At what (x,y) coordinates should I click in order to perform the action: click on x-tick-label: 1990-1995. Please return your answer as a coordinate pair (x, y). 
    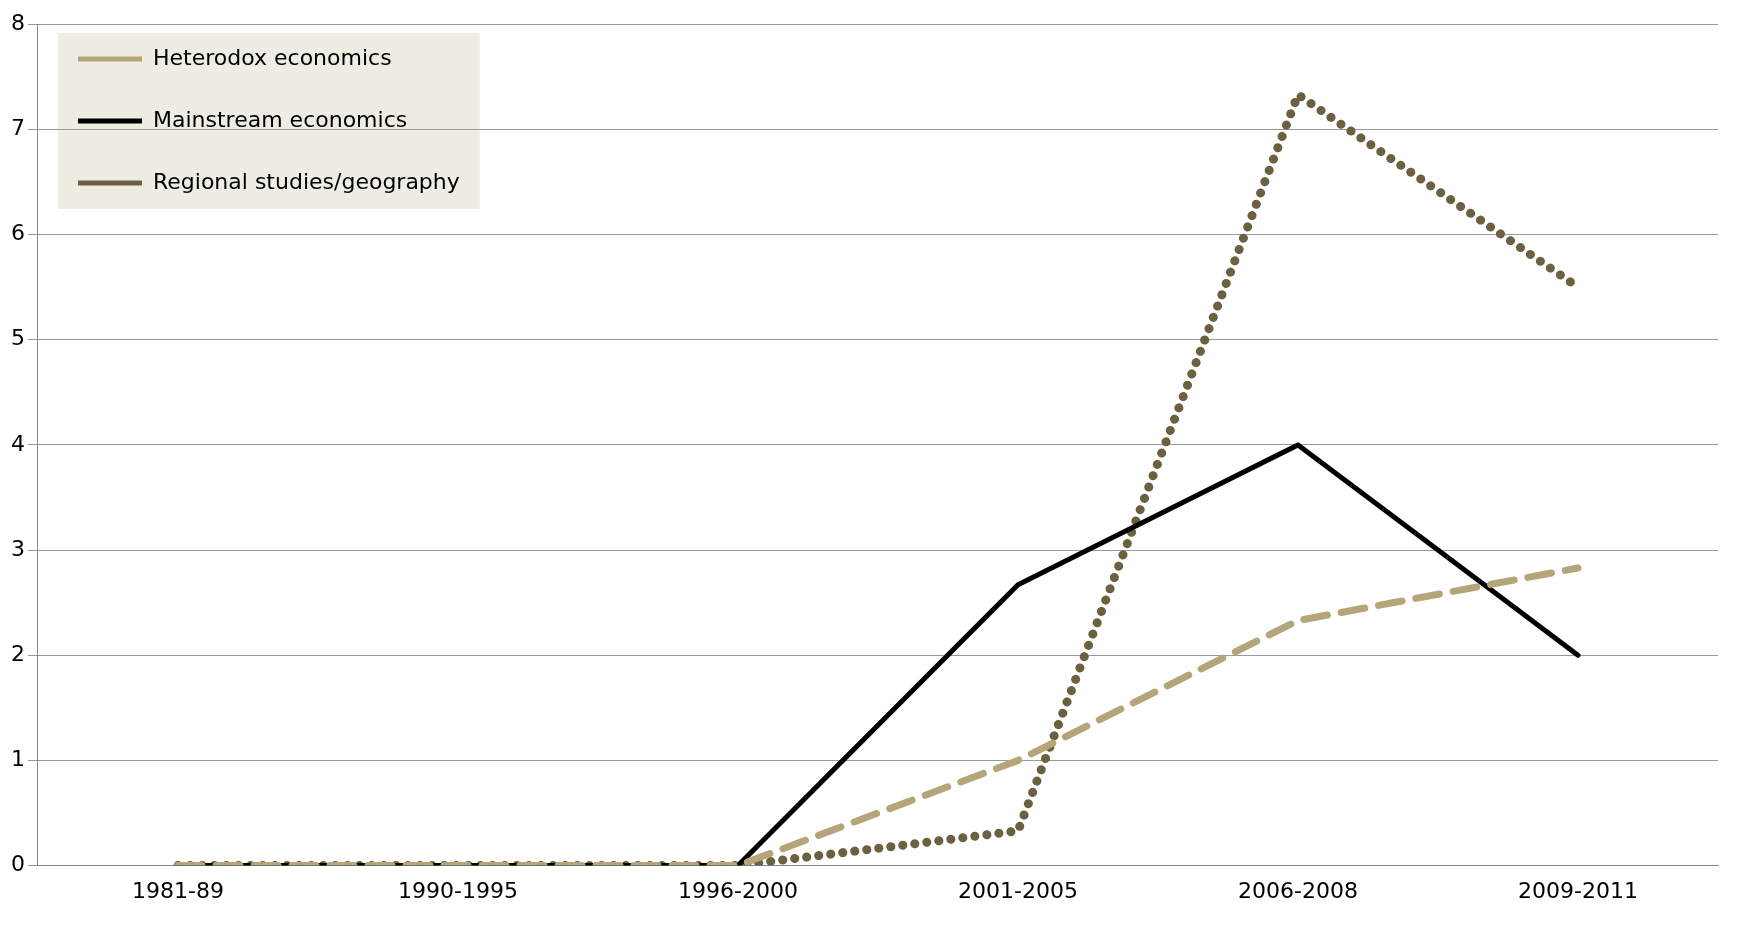
    Looking at the image, I should click on (458, 890).